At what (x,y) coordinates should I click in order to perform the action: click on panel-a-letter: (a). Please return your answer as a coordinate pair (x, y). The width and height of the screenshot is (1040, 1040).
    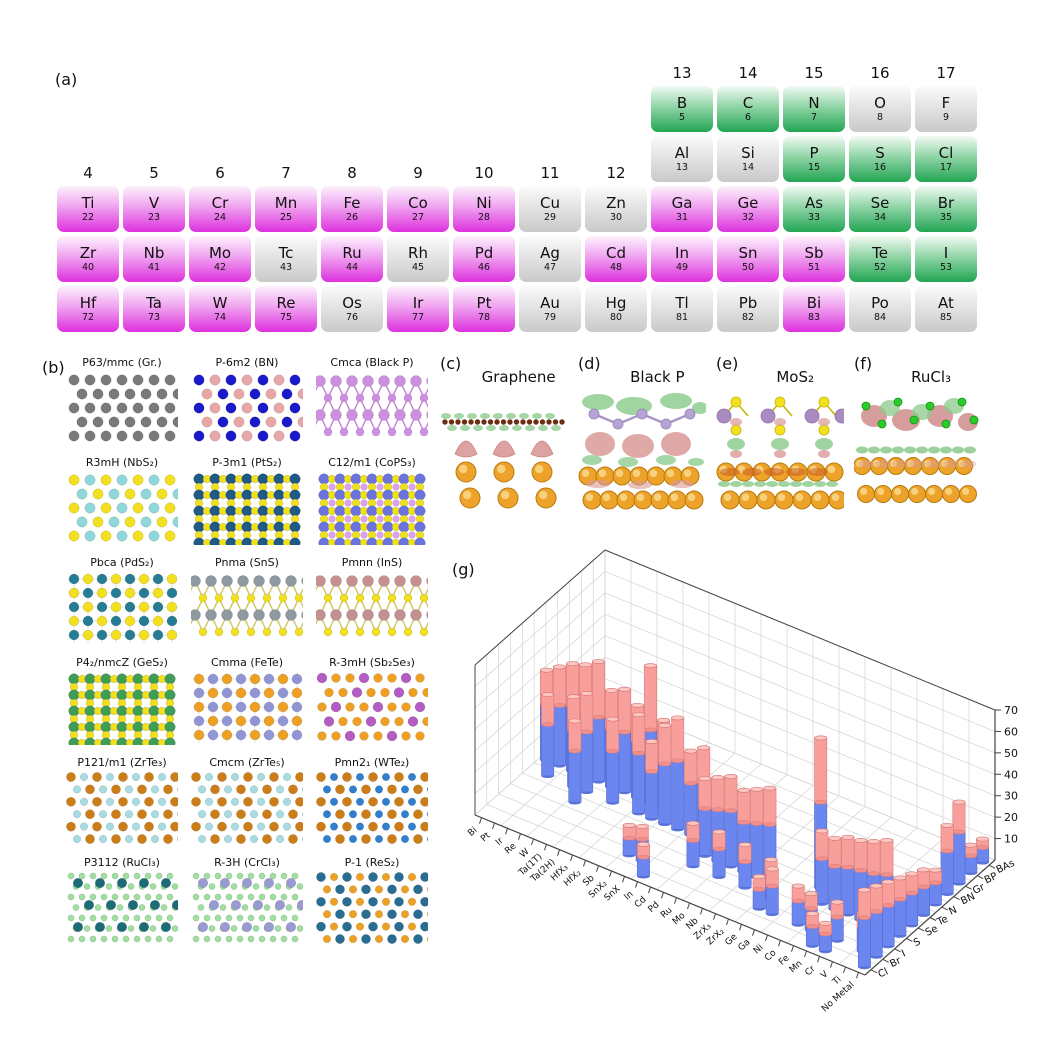
    Looking at the image, I should click on (66, 79).